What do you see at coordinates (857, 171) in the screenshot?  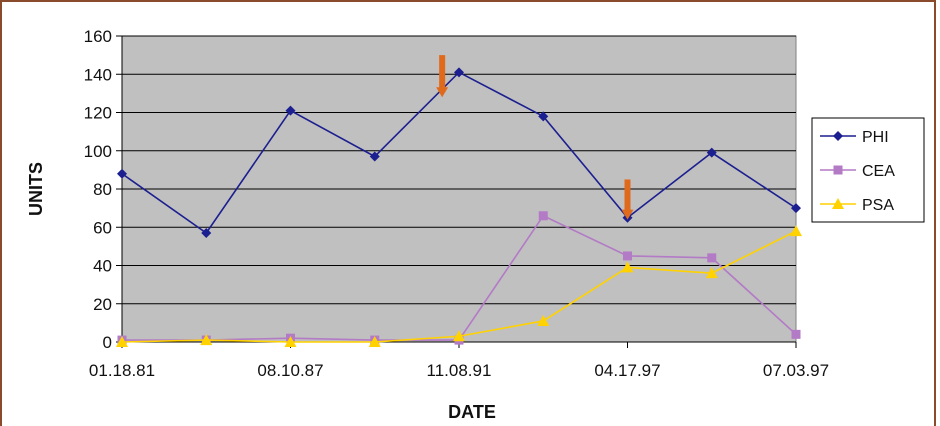 I see `legend-item-cea: CEA` at bounding box center [857, 171].